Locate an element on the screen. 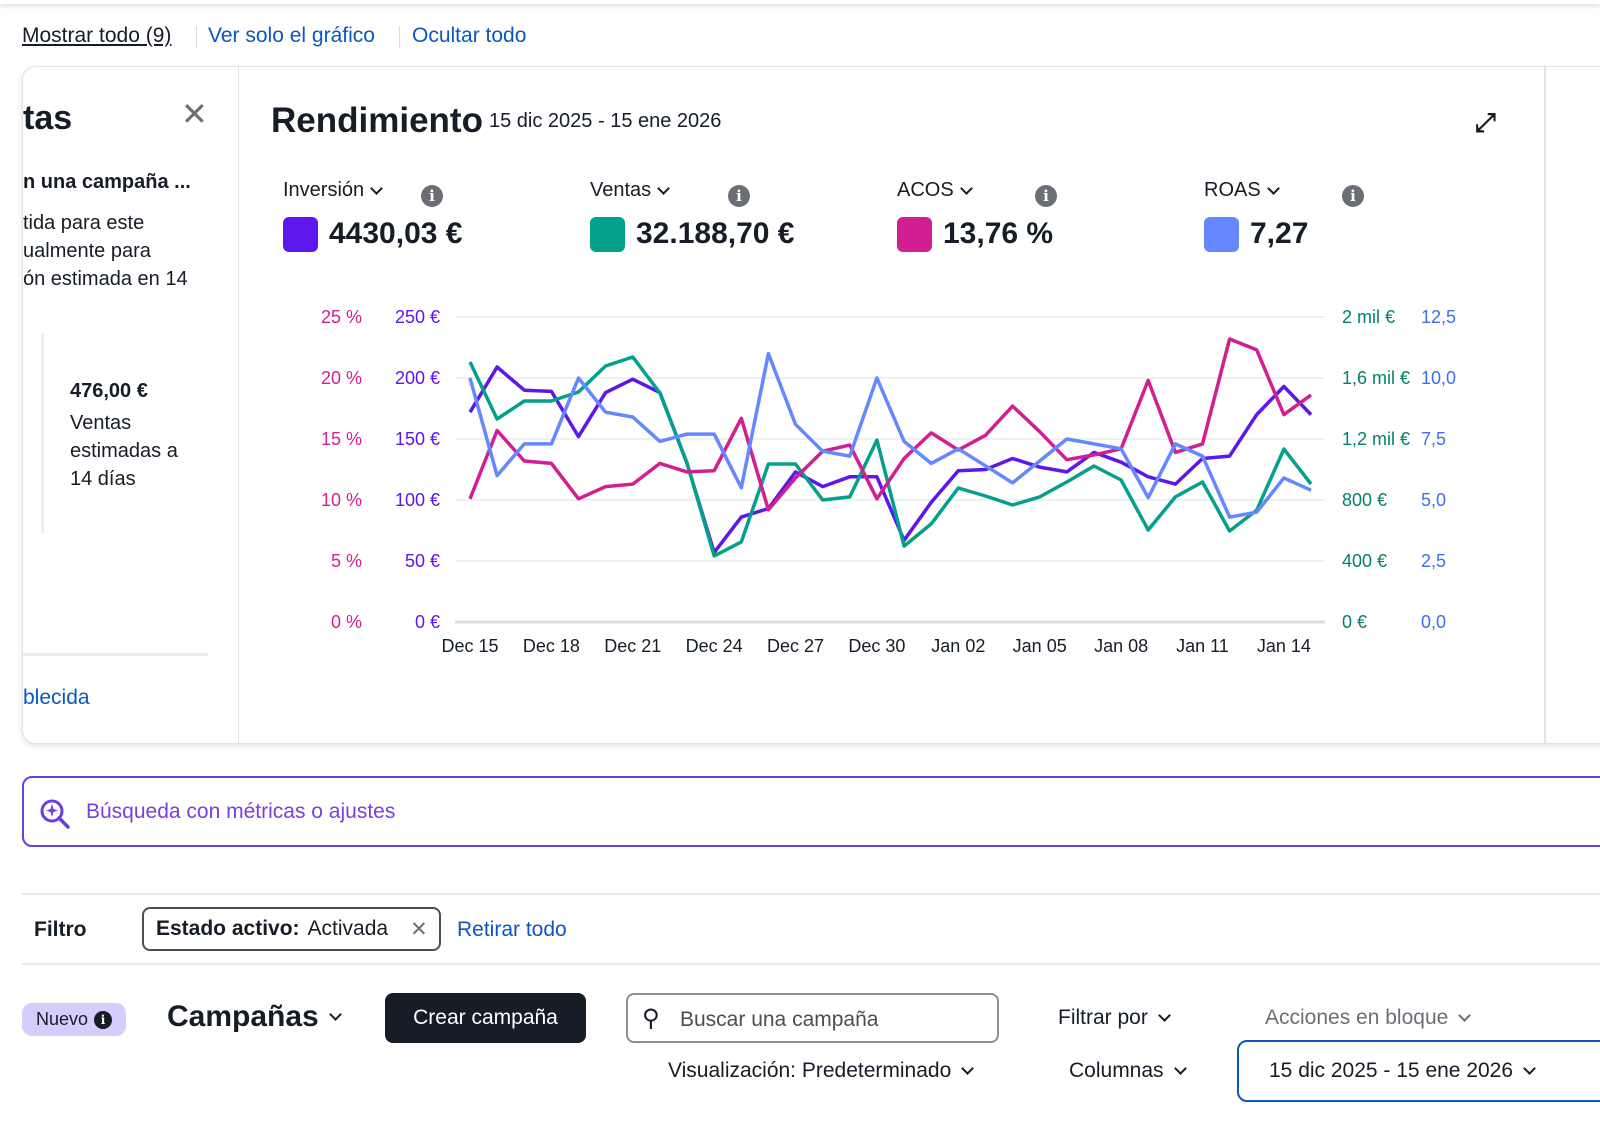 The image size is (1600, 1132). ai-search-icon is located at coordinates (55, 814).